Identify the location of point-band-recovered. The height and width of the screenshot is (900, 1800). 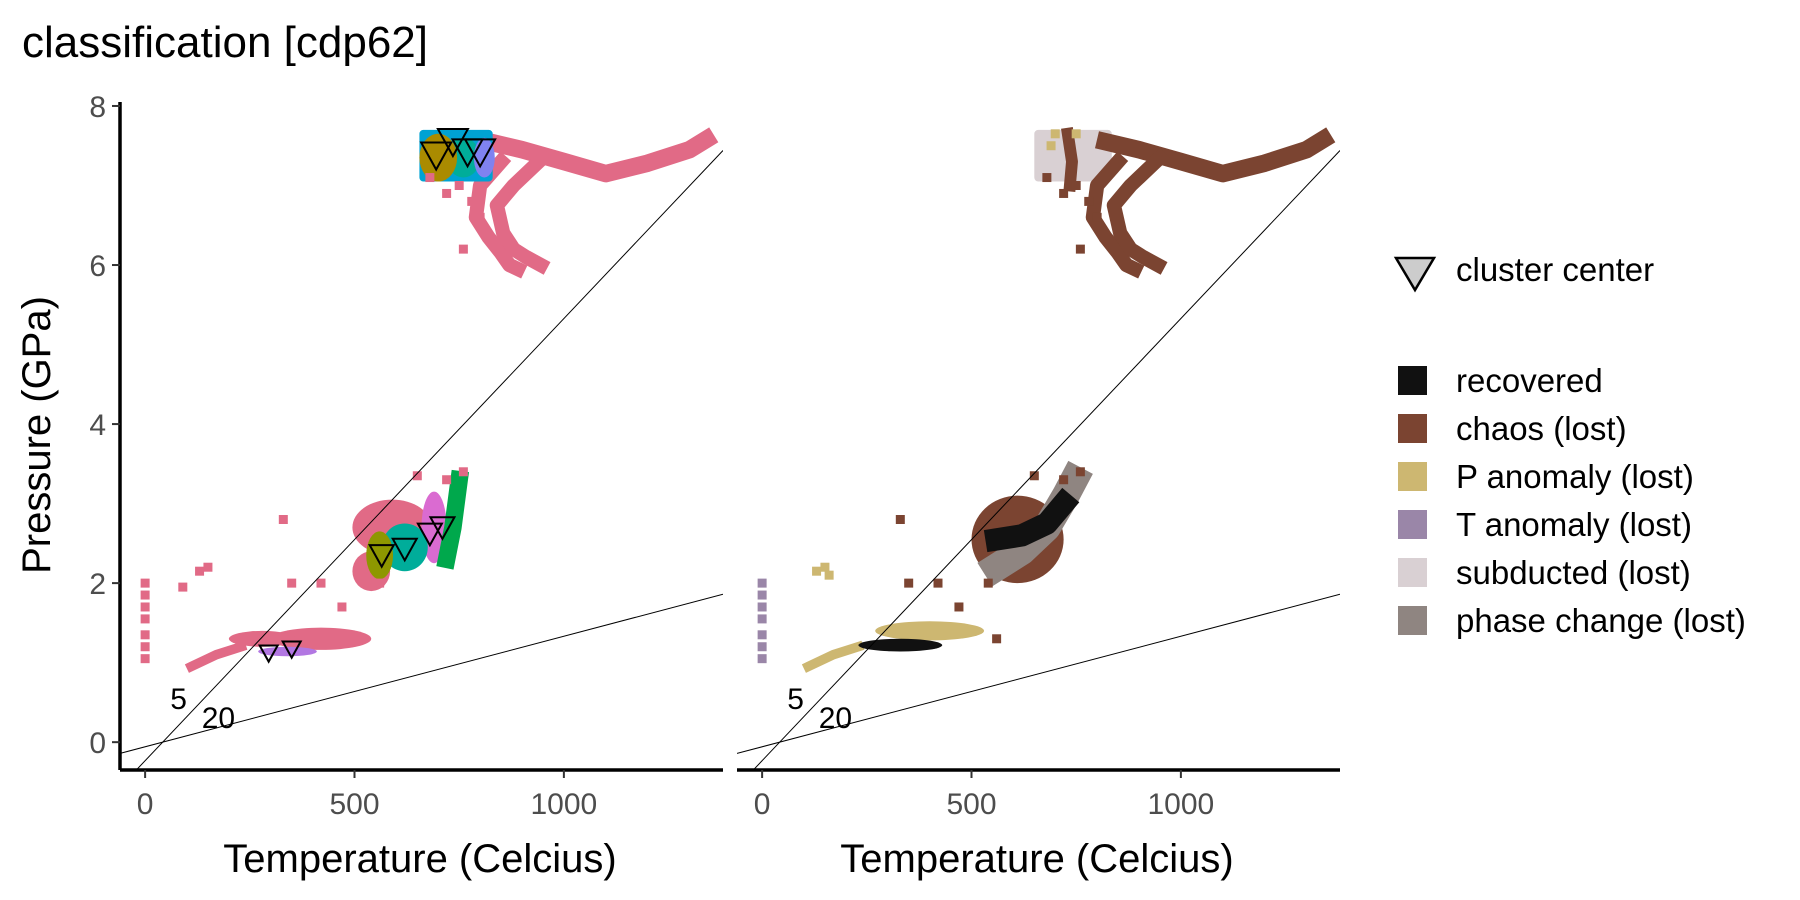
(1031, 520).